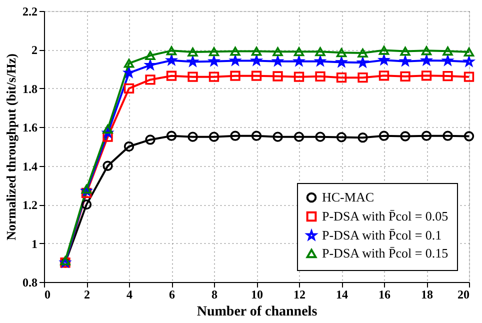 The height and width of the screenshot is (323, 482). I want to click on x-tick-label: 6, so click(172, 295).